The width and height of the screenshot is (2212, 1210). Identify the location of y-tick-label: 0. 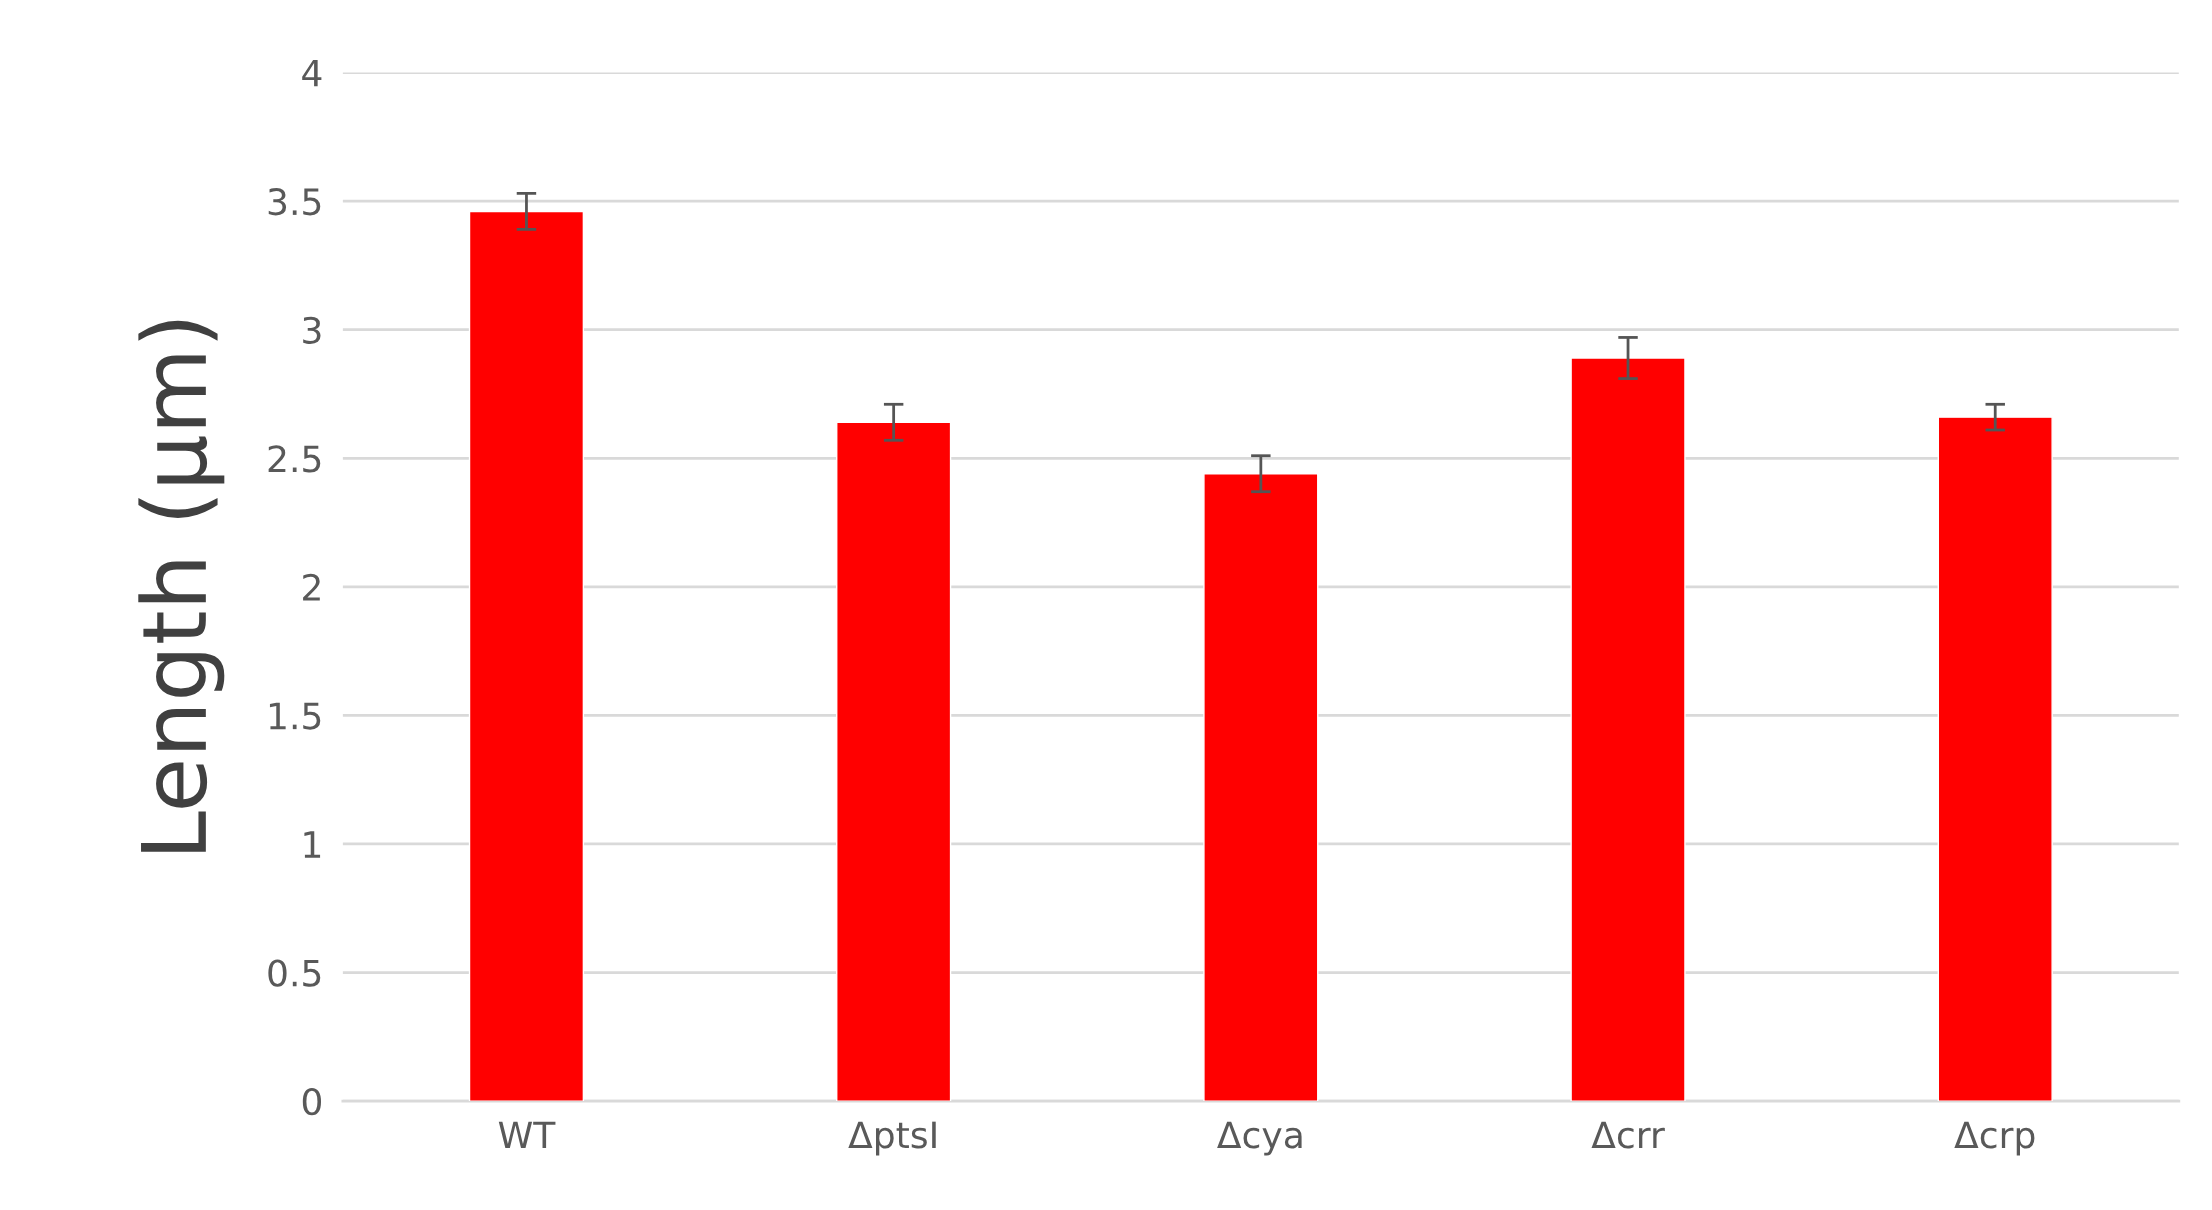
(312, 1102).